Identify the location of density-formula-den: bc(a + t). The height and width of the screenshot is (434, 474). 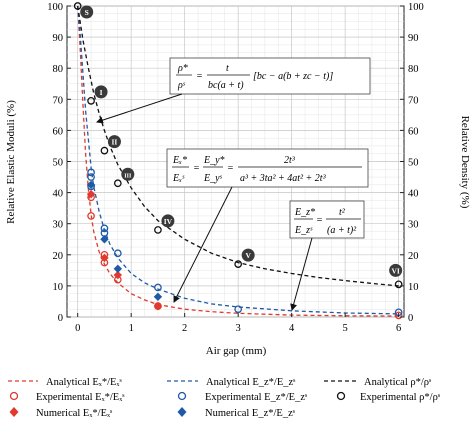
(226, 85).